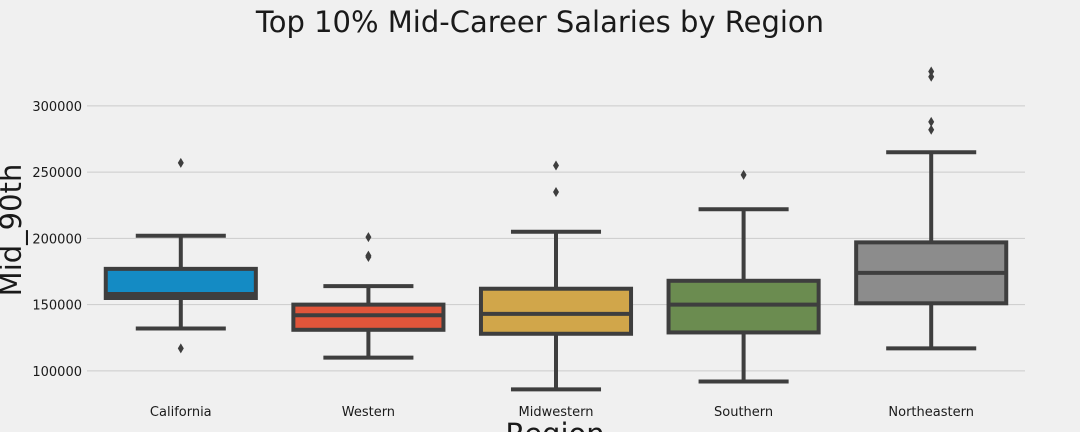 The width and height of the screenshot is (1080, 432). Describe the element at coordinates (539, 22) in the screenshot. I see `chart-title: Top 10% Mid-Career Salaries by Region` at that location.